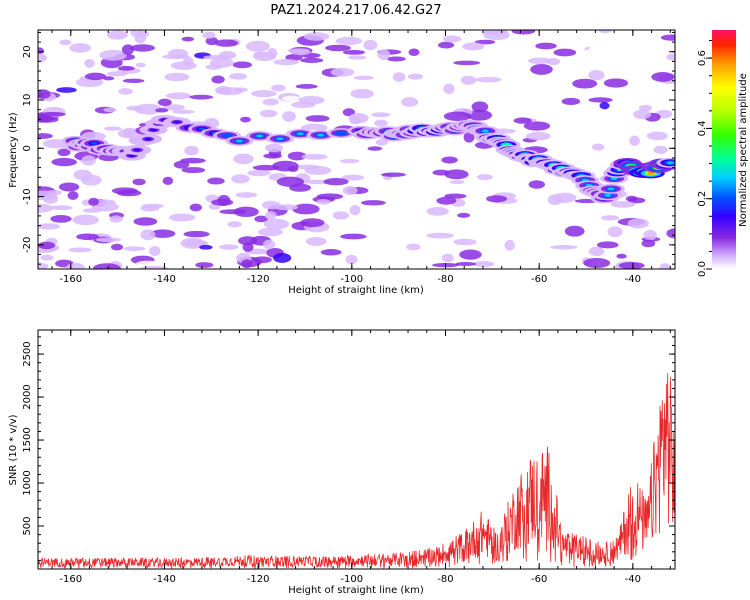 Image resolution: width=750 pixels, height=600 pixels. I want to click on colorbar-tick-label: 0.6, so click(702, 58).